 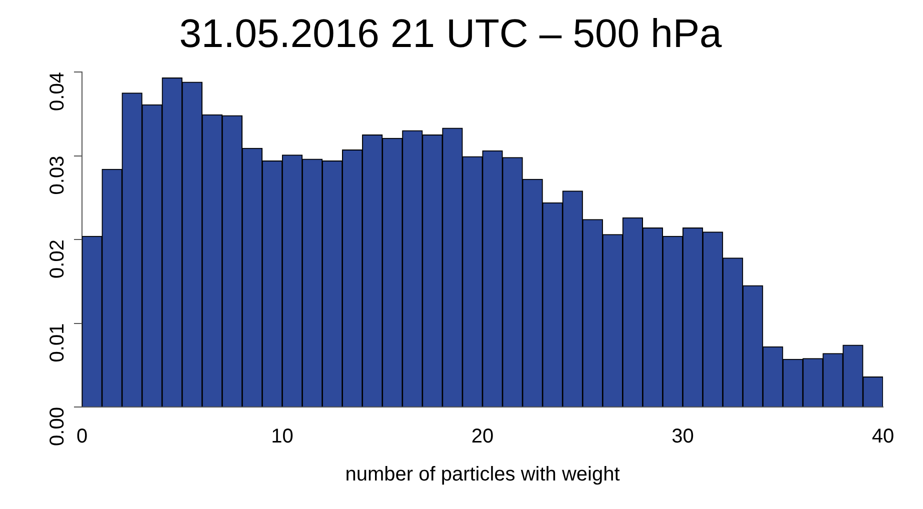 What do you see at coordinates (683, 437) in the screenshot?
I see `x-tick-label: 30` at bounding box center [683, 437].